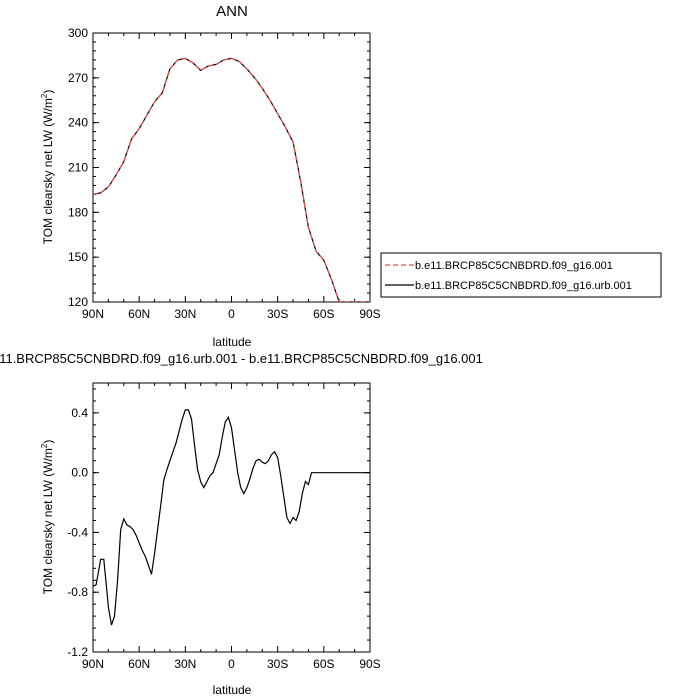 The height and width of the screenshot is (700, 700). I want to click on legend-label-base: b.e11.BRCP85C5CNBDRD.f09_g16.001, so click(514, 266).